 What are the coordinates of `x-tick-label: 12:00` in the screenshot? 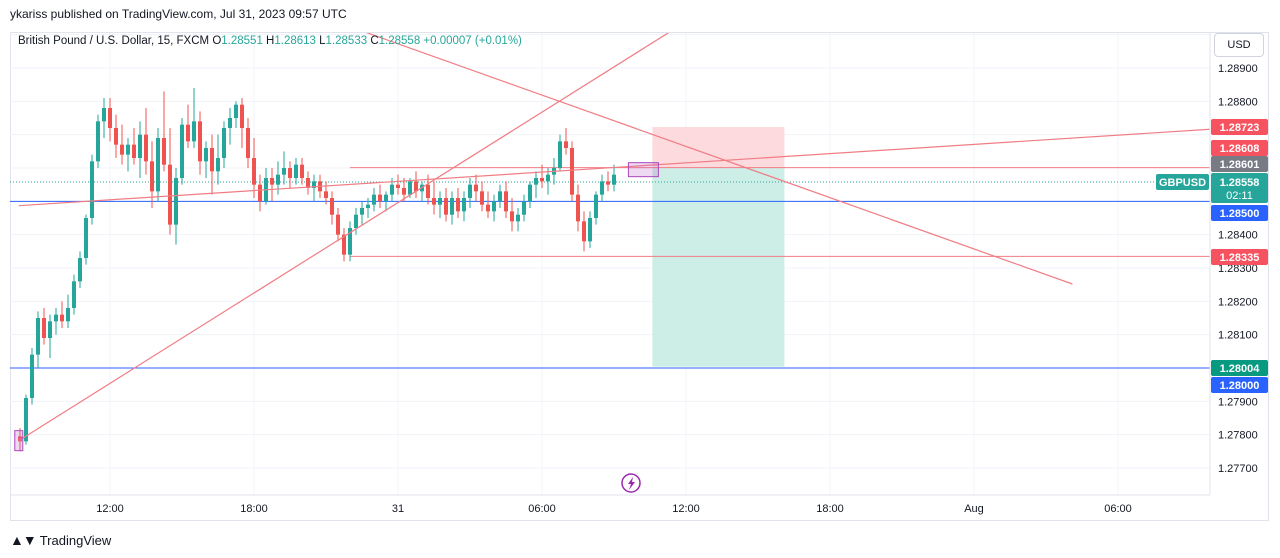 It's located at (110, 509).